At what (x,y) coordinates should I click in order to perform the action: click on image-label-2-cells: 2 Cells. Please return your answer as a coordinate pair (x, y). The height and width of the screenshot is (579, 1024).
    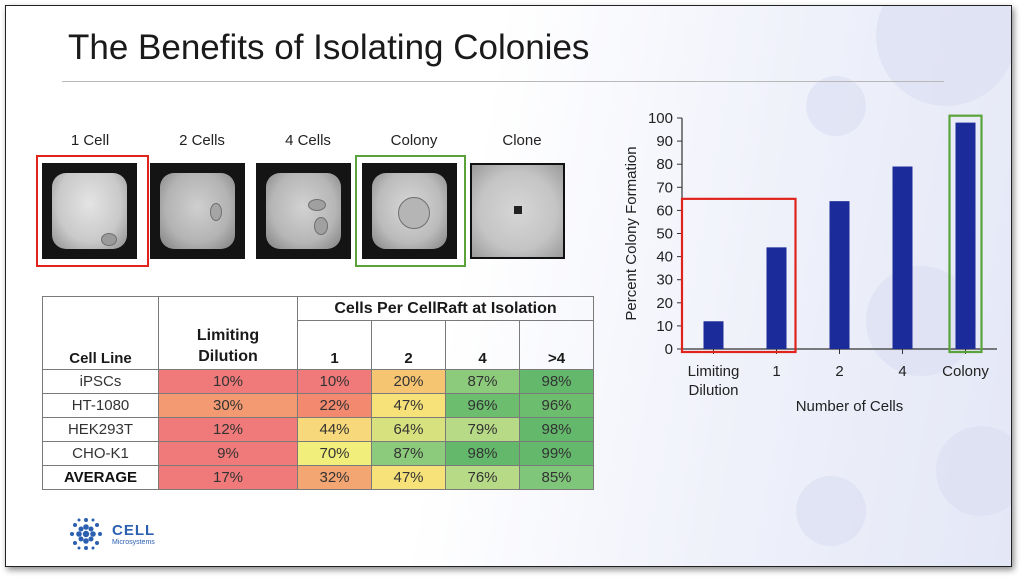
    Looking at the image, I should click on (202, 140).